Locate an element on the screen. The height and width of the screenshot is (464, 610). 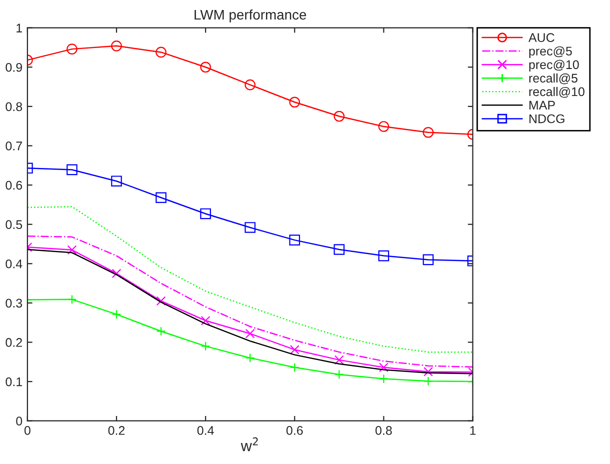
y-tick-label: 0 is located at coordinates (19, 421).